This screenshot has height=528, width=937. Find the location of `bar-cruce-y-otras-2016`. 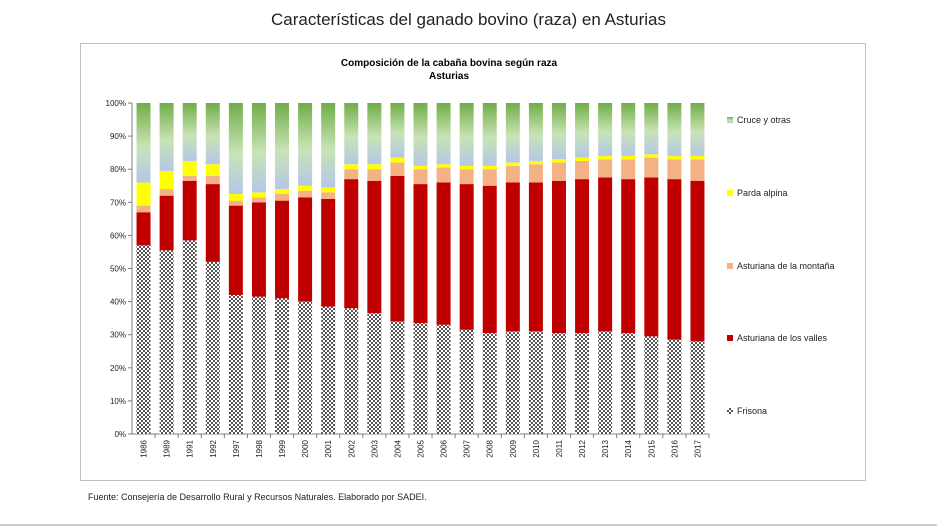

bar-cruce-y-otras-2016 is located at coordinates (674, 129).